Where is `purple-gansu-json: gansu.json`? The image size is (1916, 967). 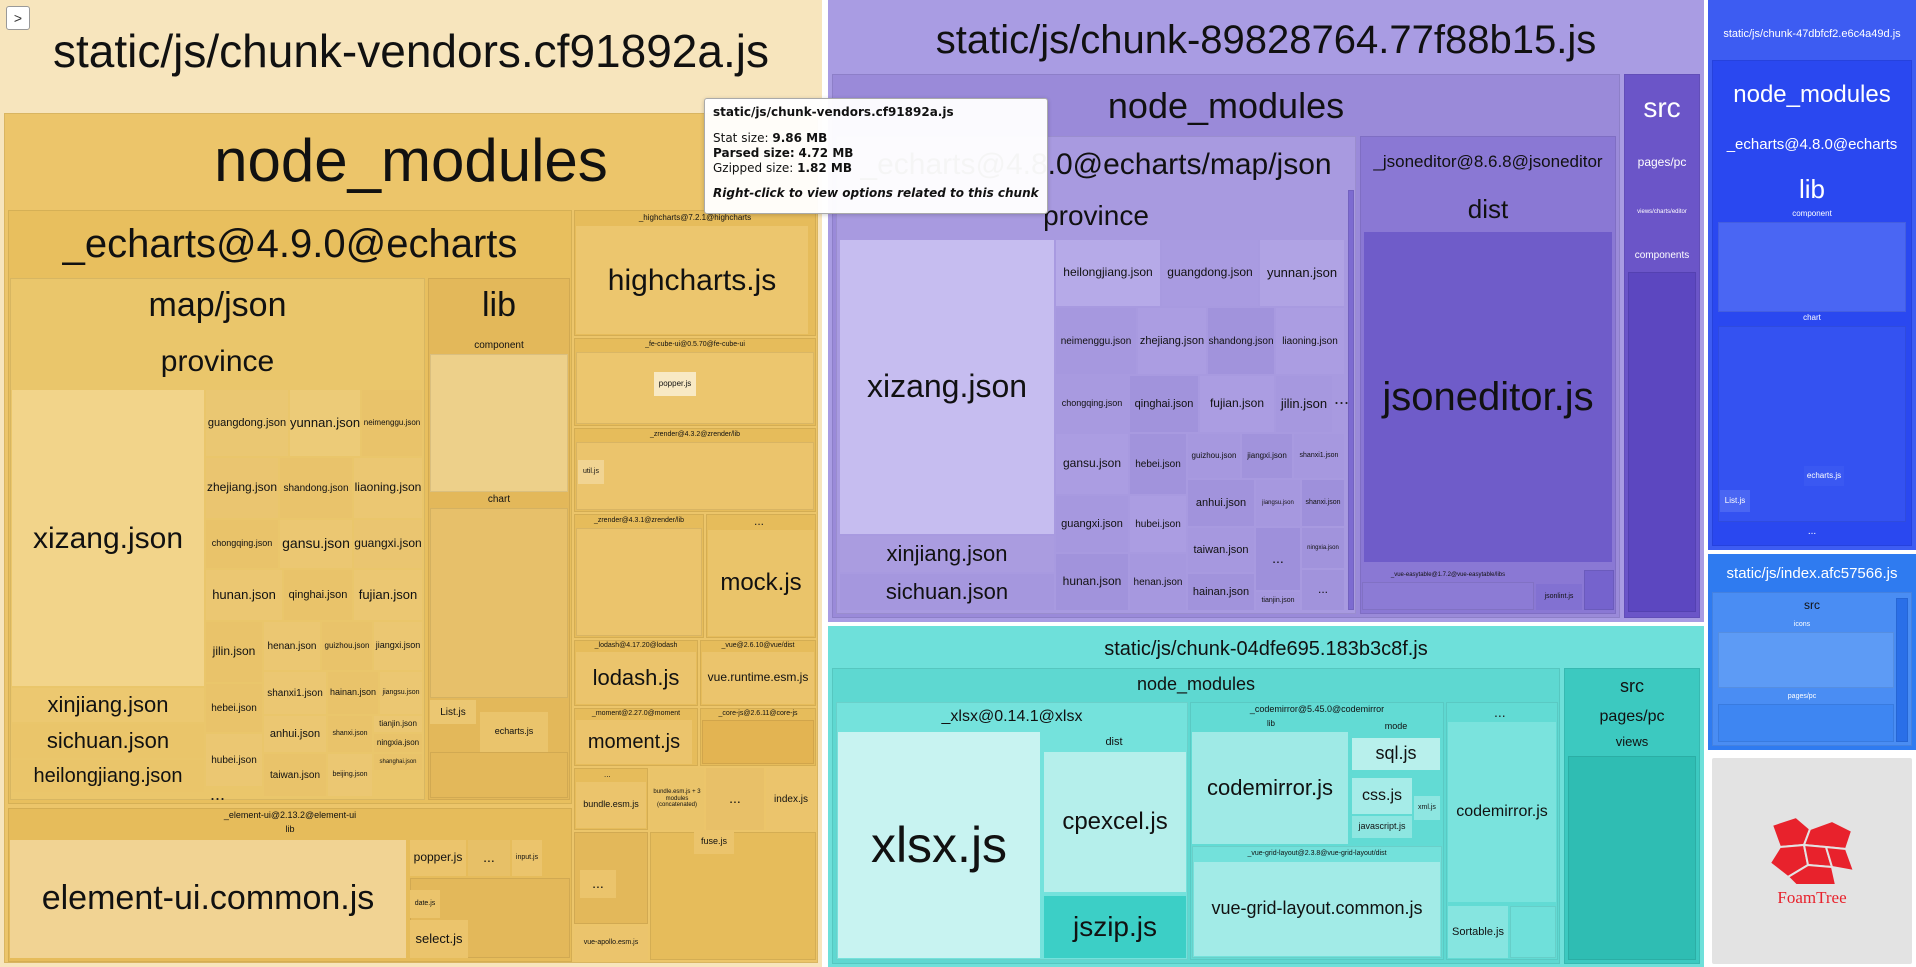
purple-gansu-json: gansu.json is located at coordinates (1092, 464).